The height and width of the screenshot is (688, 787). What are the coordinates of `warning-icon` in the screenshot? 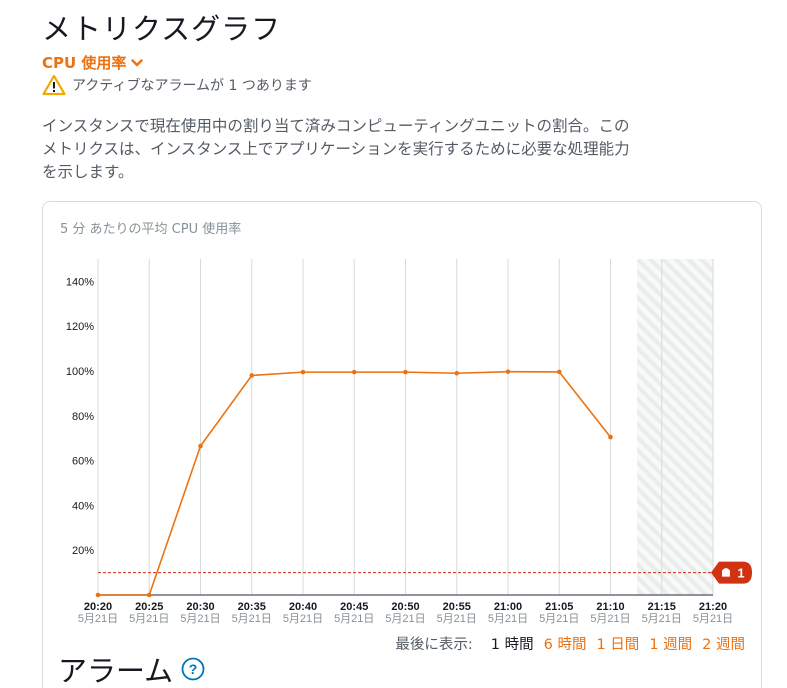 It's located at (54, 85).